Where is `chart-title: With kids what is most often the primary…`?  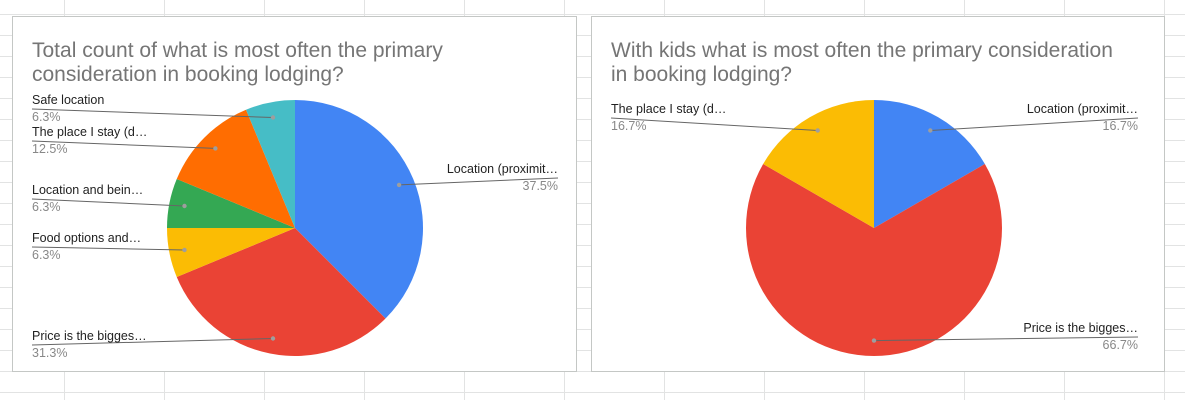
chart-title: With kids what is most often the primary… is located at coordinates (862, 62).